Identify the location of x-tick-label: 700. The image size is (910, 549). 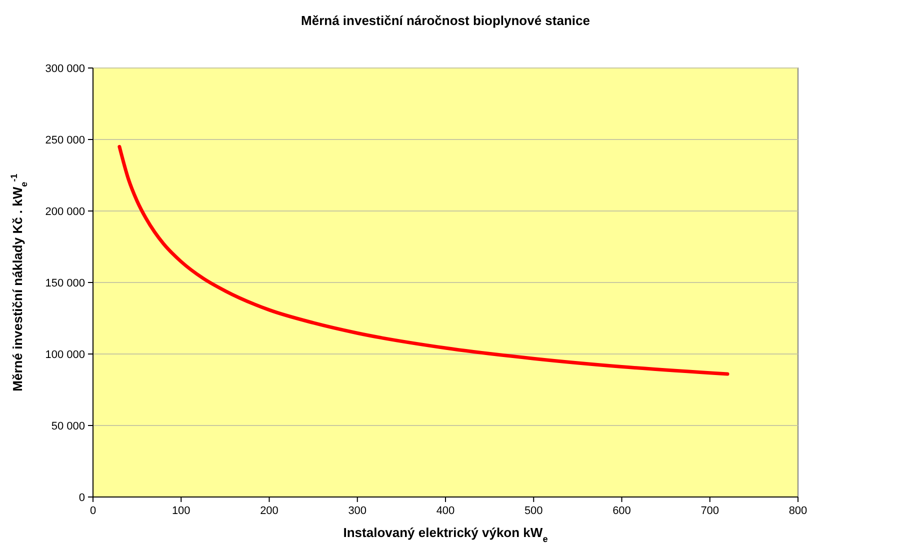
(710, 511).